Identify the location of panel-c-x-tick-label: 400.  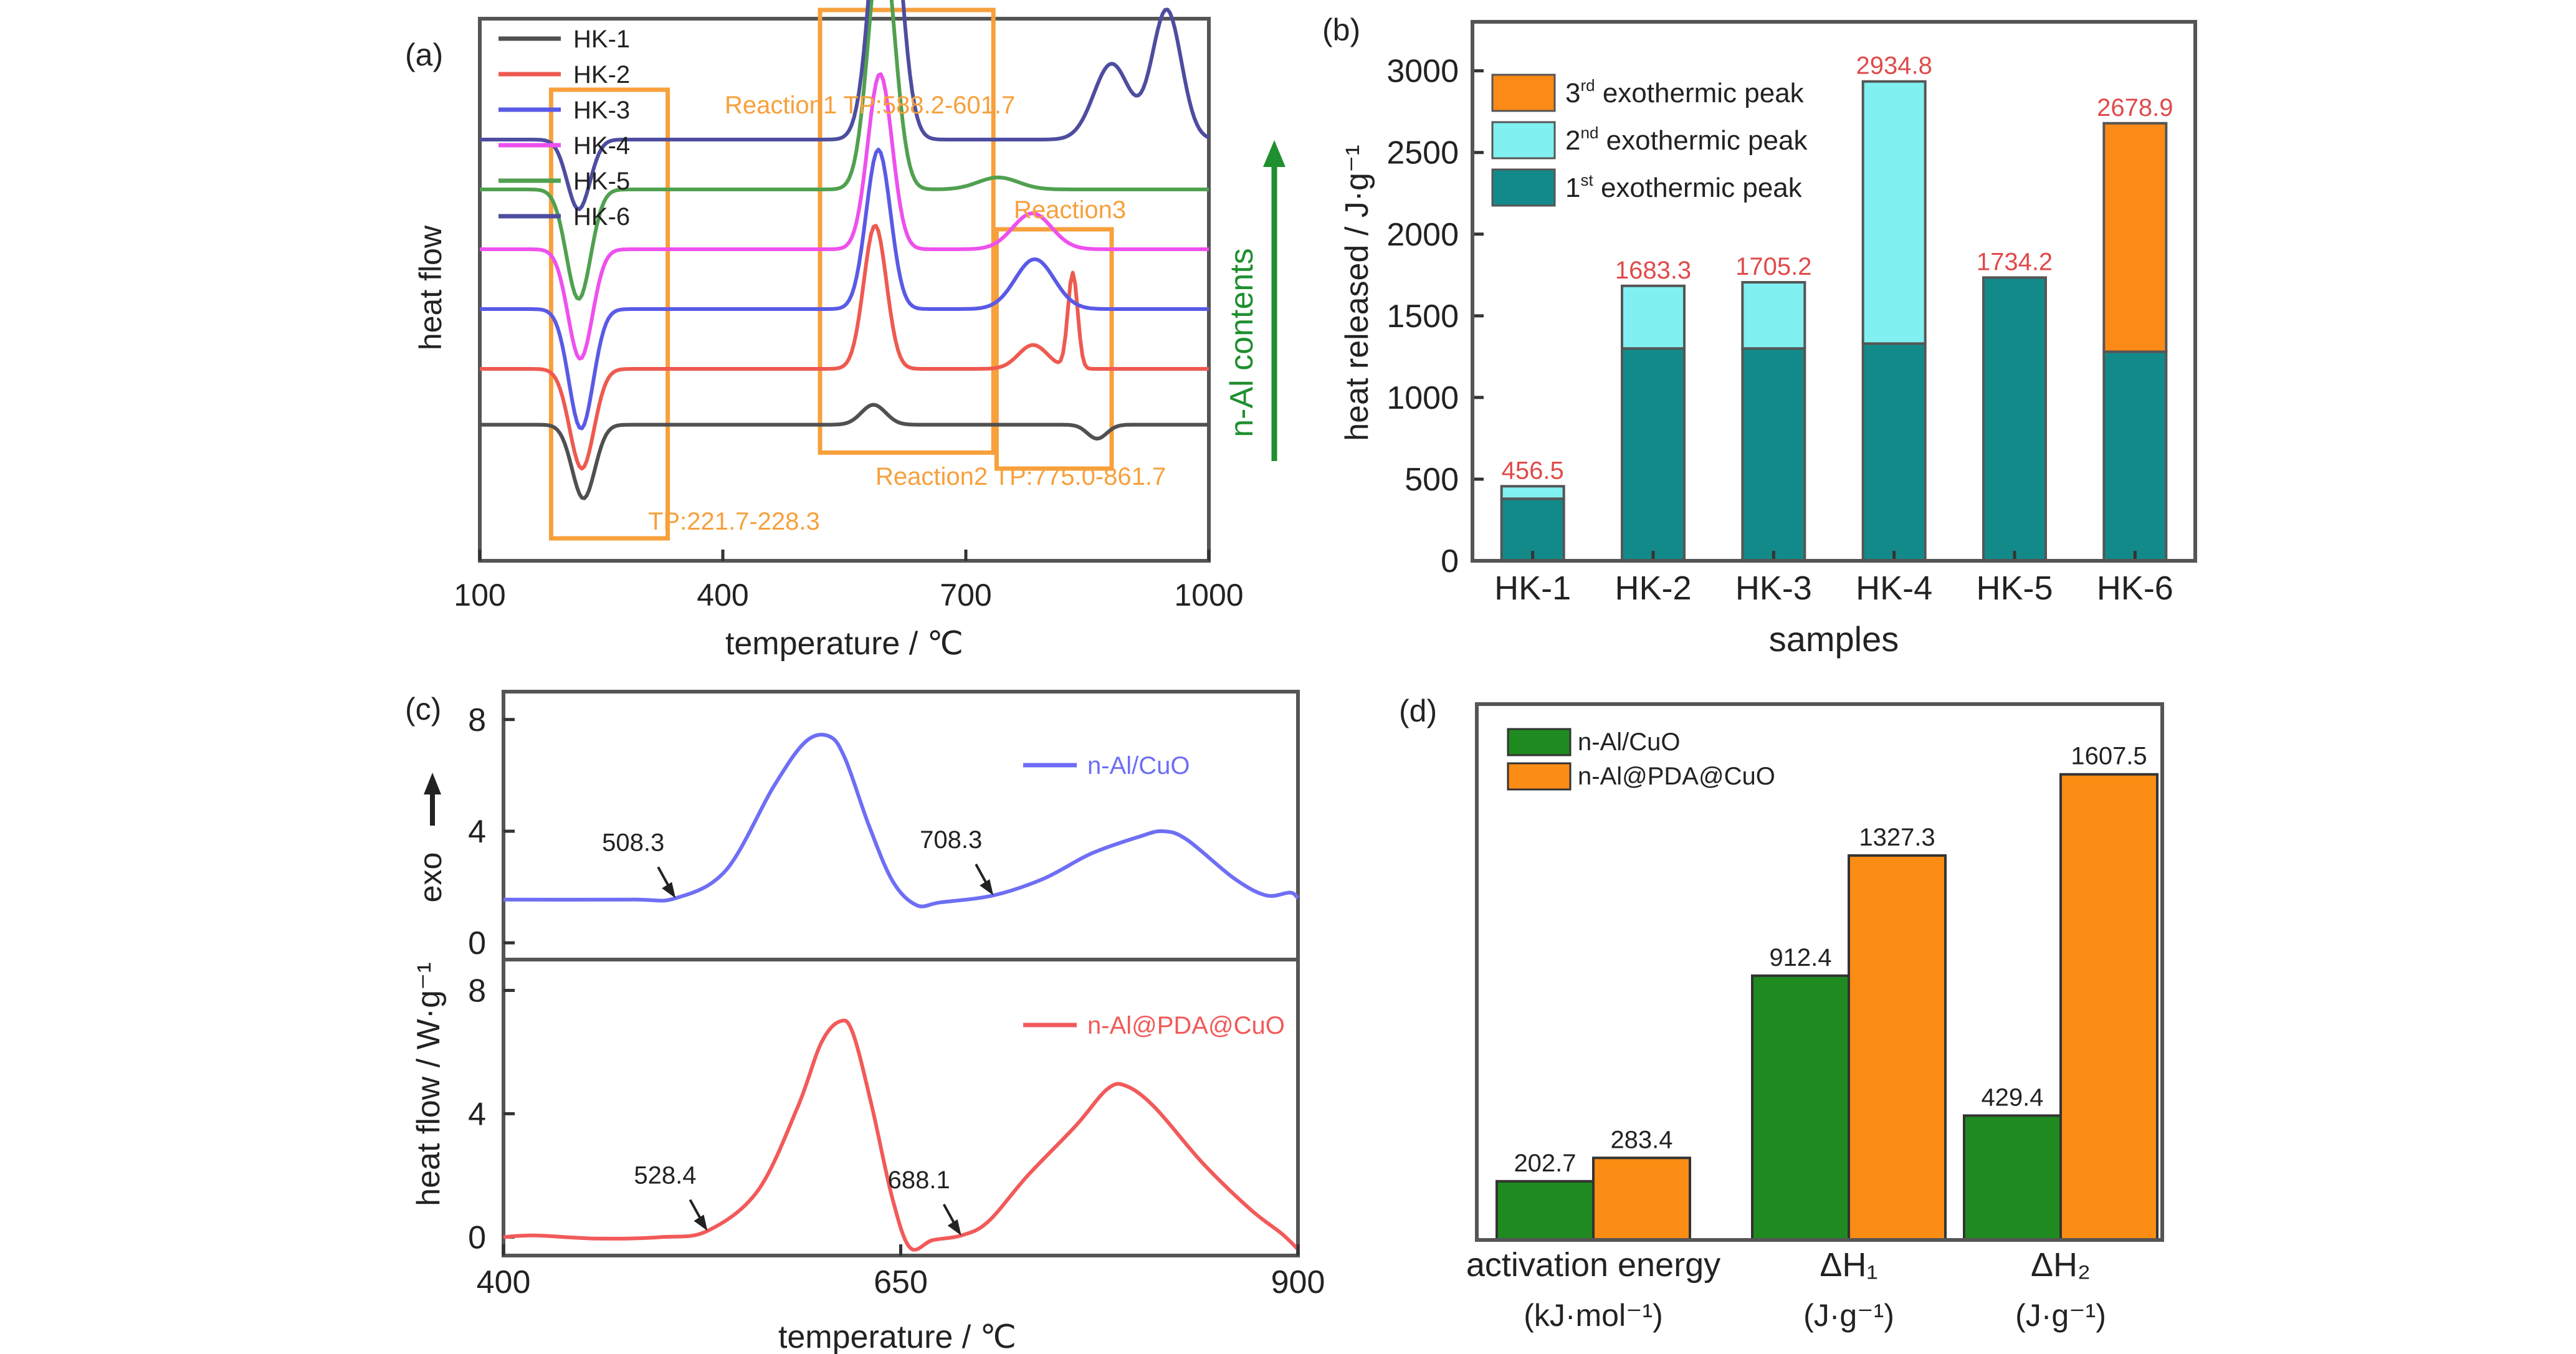
(504, 1282).